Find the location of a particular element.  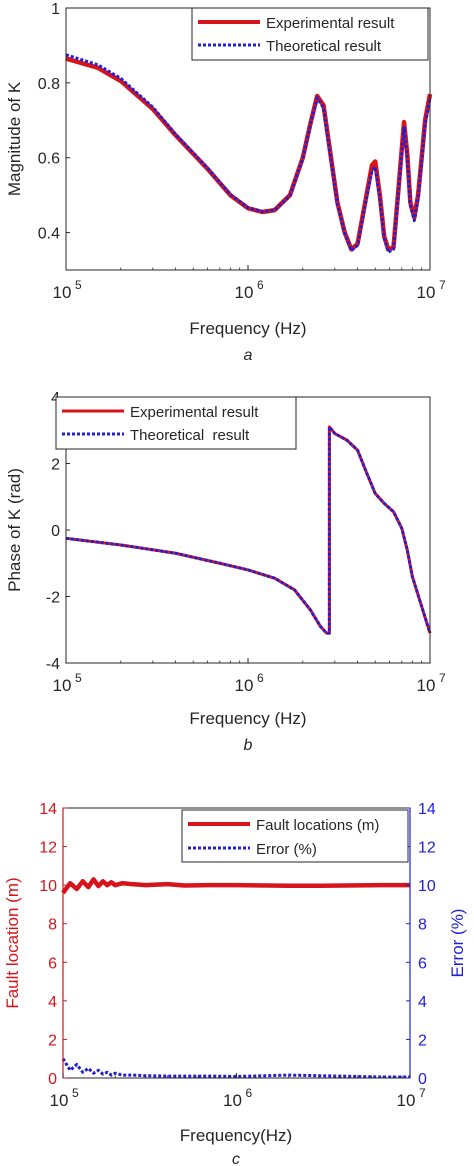

panel-c-legend: Fault locations (m) Error (%) is located at coordinates (295, 836).